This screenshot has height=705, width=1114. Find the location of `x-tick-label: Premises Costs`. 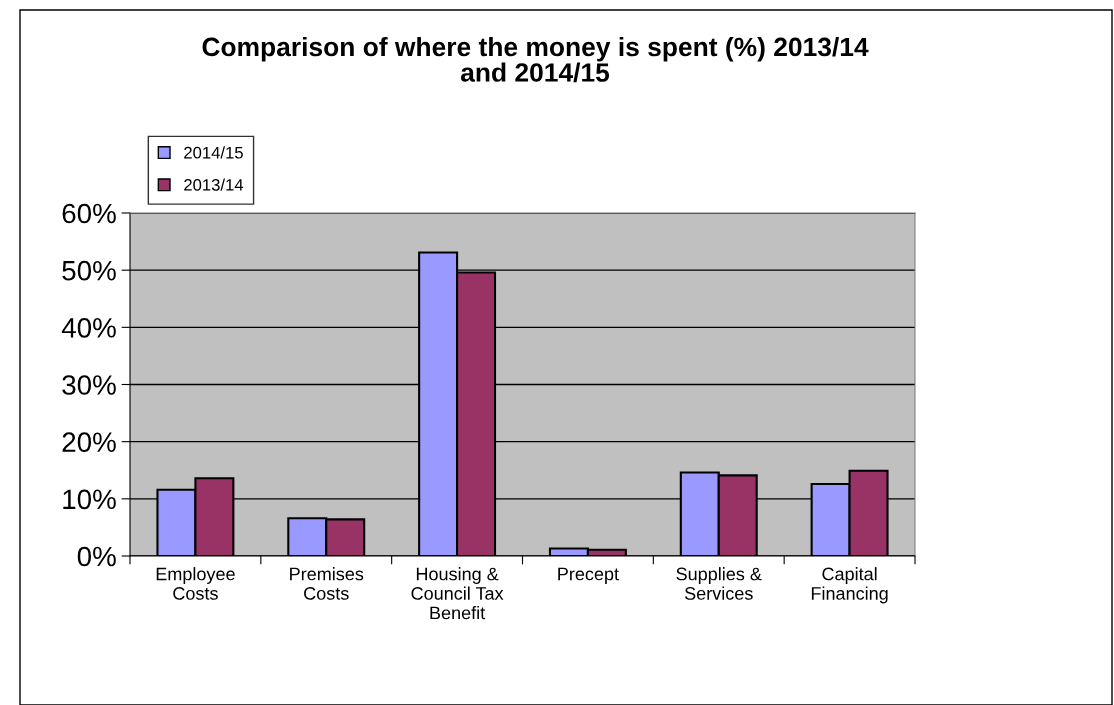

x-tick-label: Premises Costs is located at coordinates (327, 583).